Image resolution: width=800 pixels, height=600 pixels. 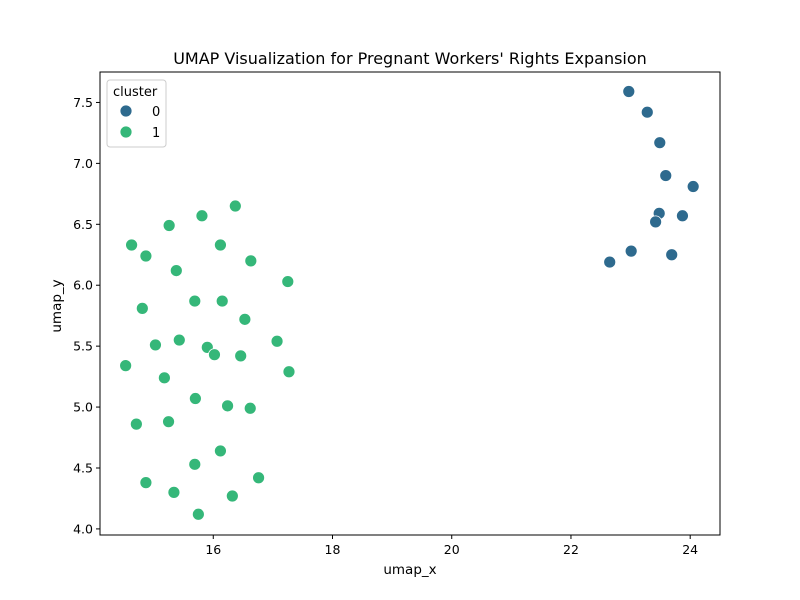 What do you see at coordinates (57, 305) in the screenshot?
I see `y-axis-label: umap_y` at bounding box center [57, 305].